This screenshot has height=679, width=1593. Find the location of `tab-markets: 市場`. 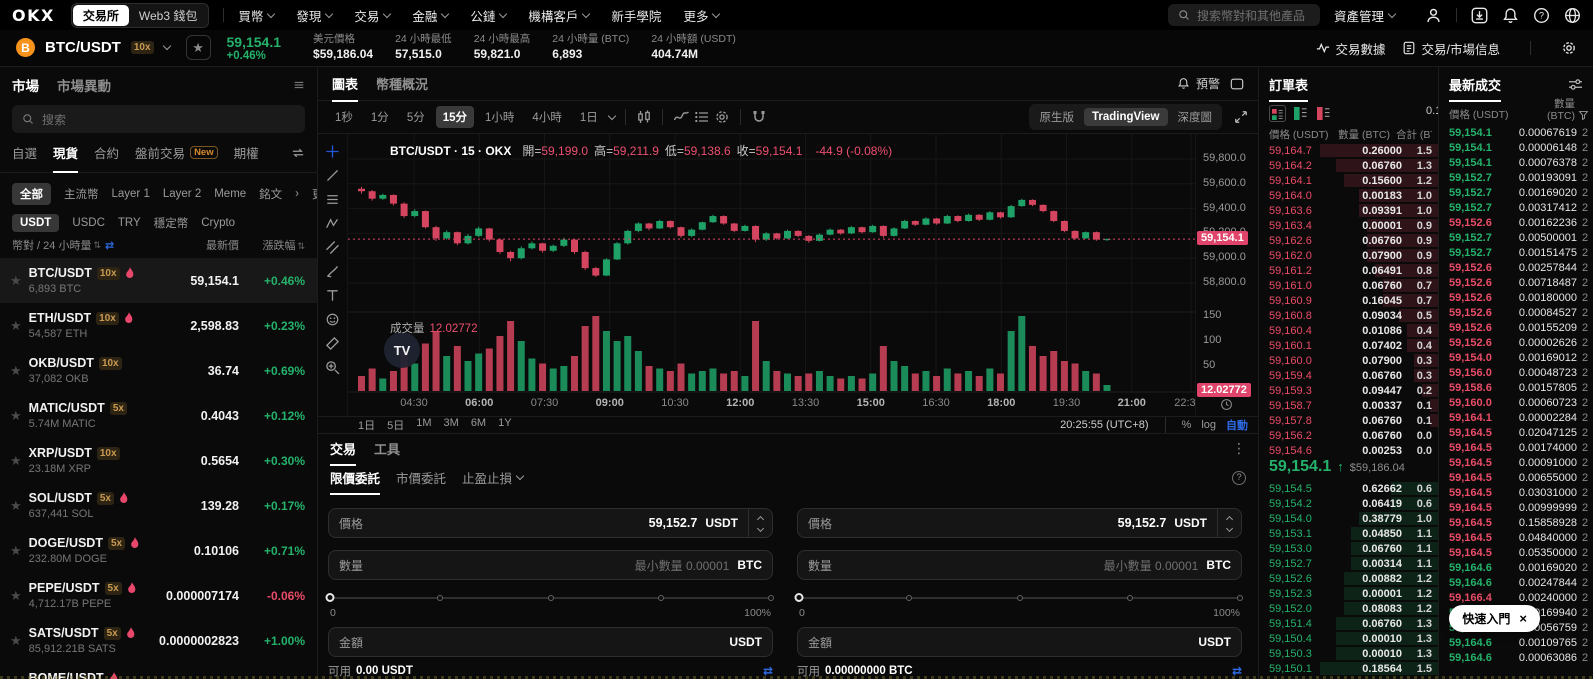

tab-markets: 市場 is located at coordinates (25, 86).